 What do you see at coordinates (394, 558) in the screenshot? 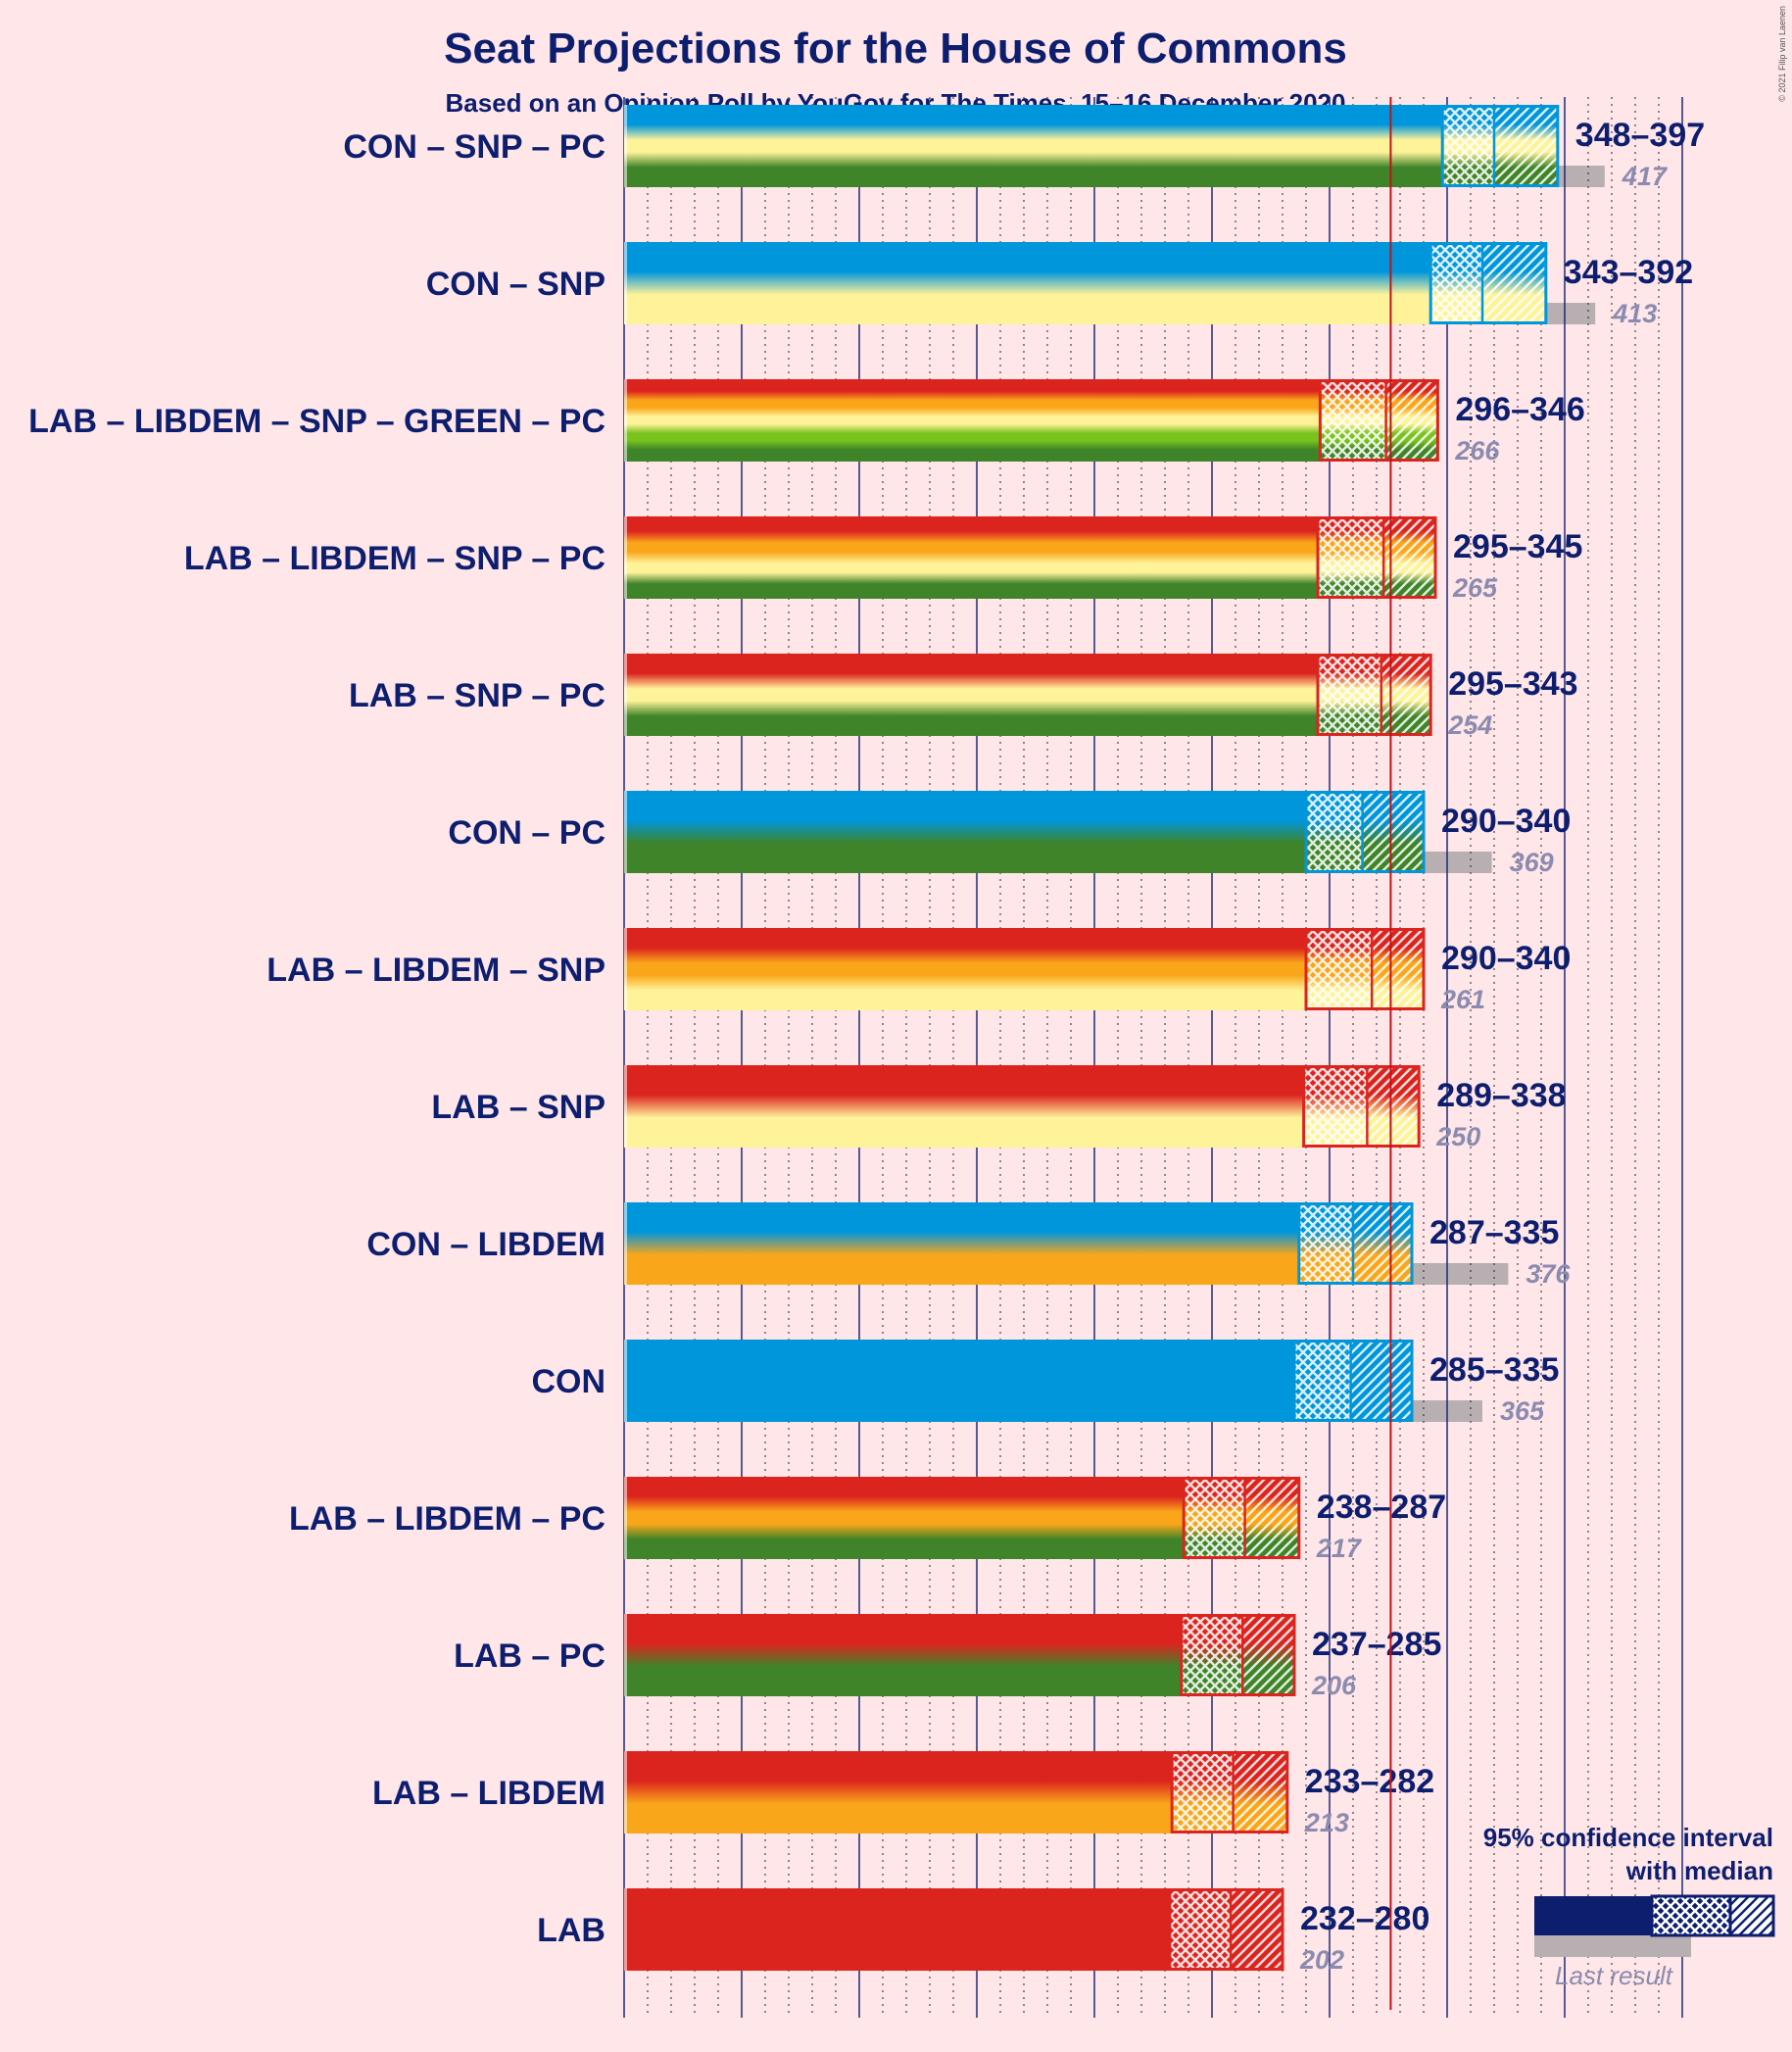
I see `coalition-label: LAB – LIBDEM – SNP – PC` at bounding box center [394, 558].